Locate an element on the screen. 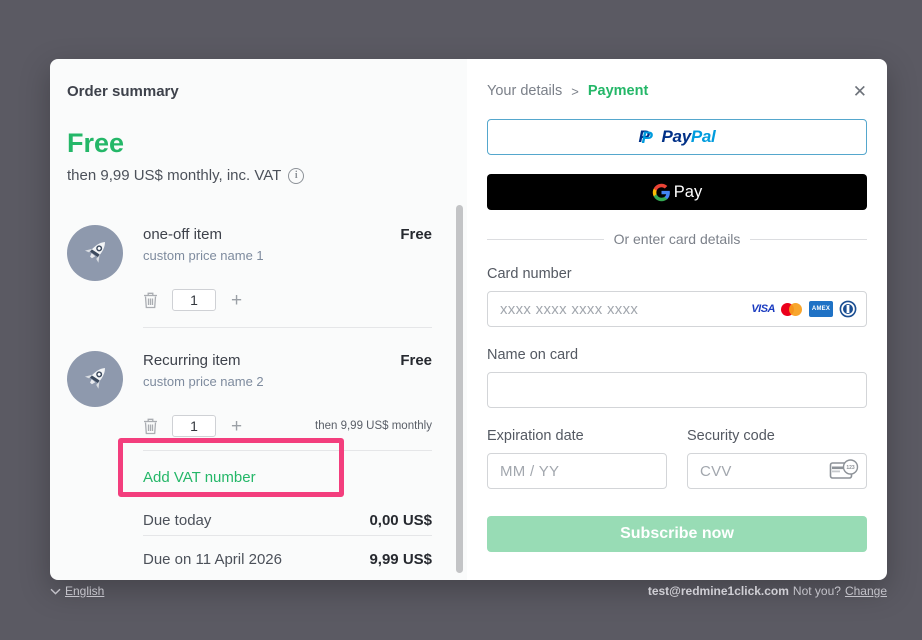 The width and height of the screenshot is (922, 640). name-on-card-label: Name on card is located at coordinates (533, 355).